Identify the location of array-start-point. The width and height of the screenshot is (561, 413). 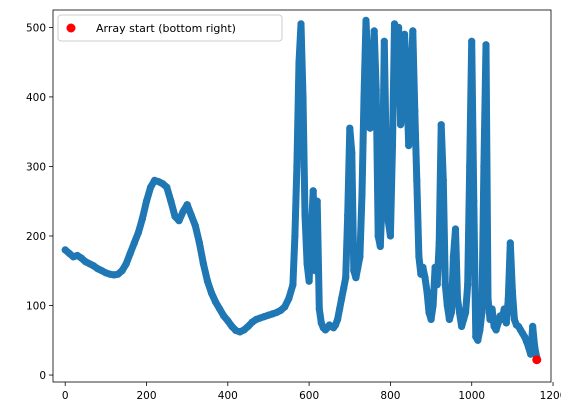
(537, 360).